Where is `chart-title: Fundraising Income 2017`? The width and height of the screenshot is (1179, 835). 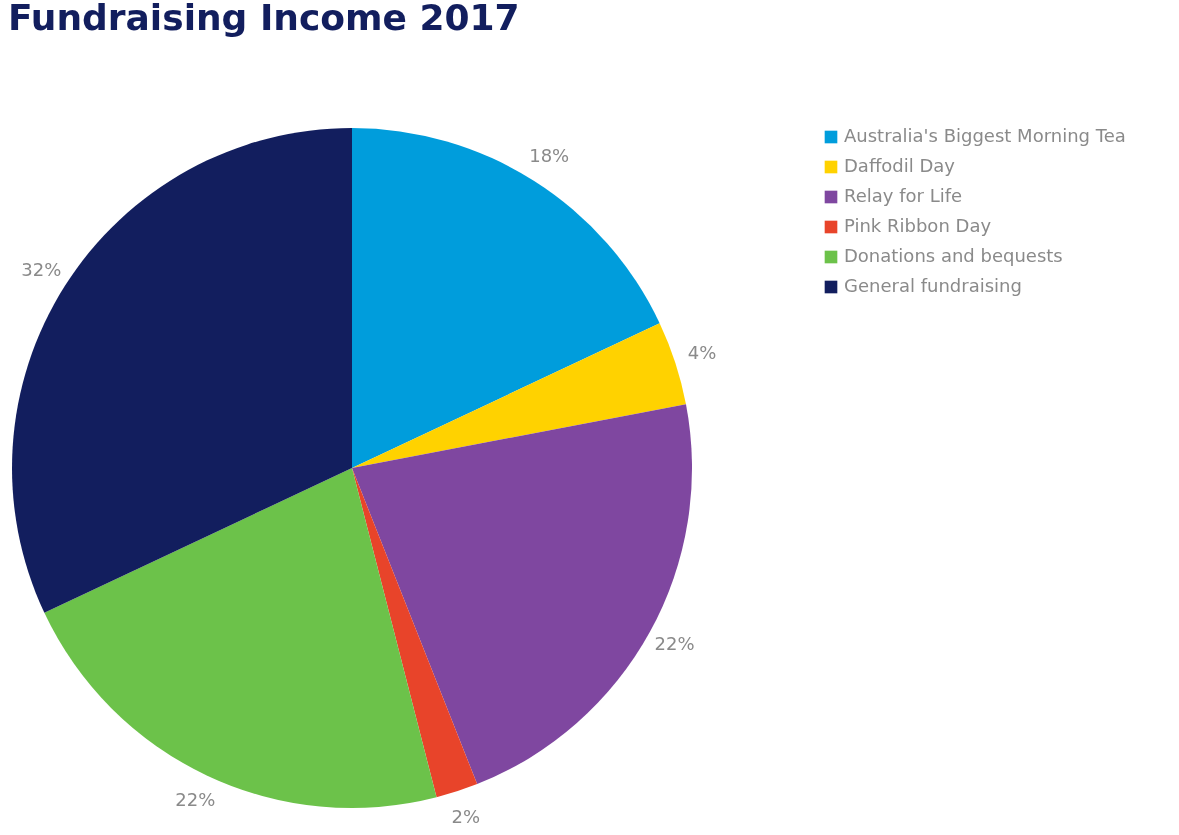 chart-title: Fundraising Income 2017 is located at coordinates (264, 19).